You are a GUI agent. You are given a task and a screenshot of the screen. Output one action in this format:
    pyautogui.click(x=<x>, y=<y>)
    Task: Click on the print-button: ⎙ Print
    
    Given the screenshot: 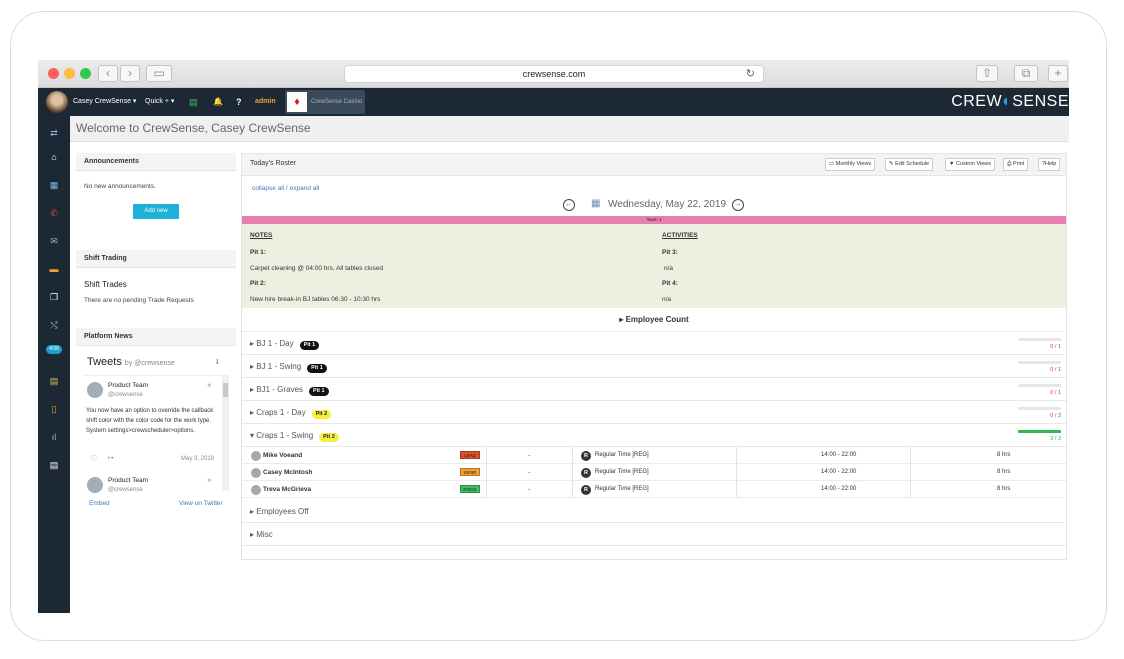 What is the action you would take?
    pyautogui.click(x=1016, y=164)
    